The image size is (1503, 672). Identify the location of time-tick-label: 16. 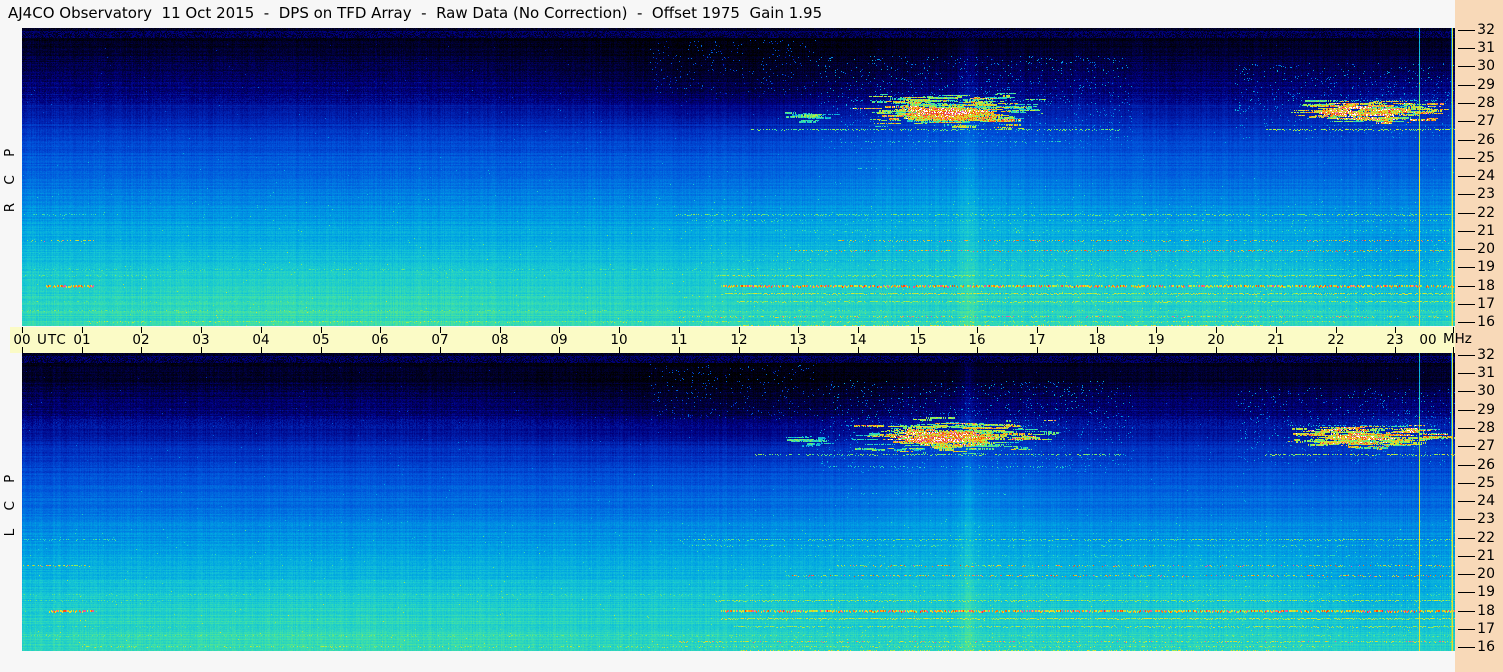
(977, 340).